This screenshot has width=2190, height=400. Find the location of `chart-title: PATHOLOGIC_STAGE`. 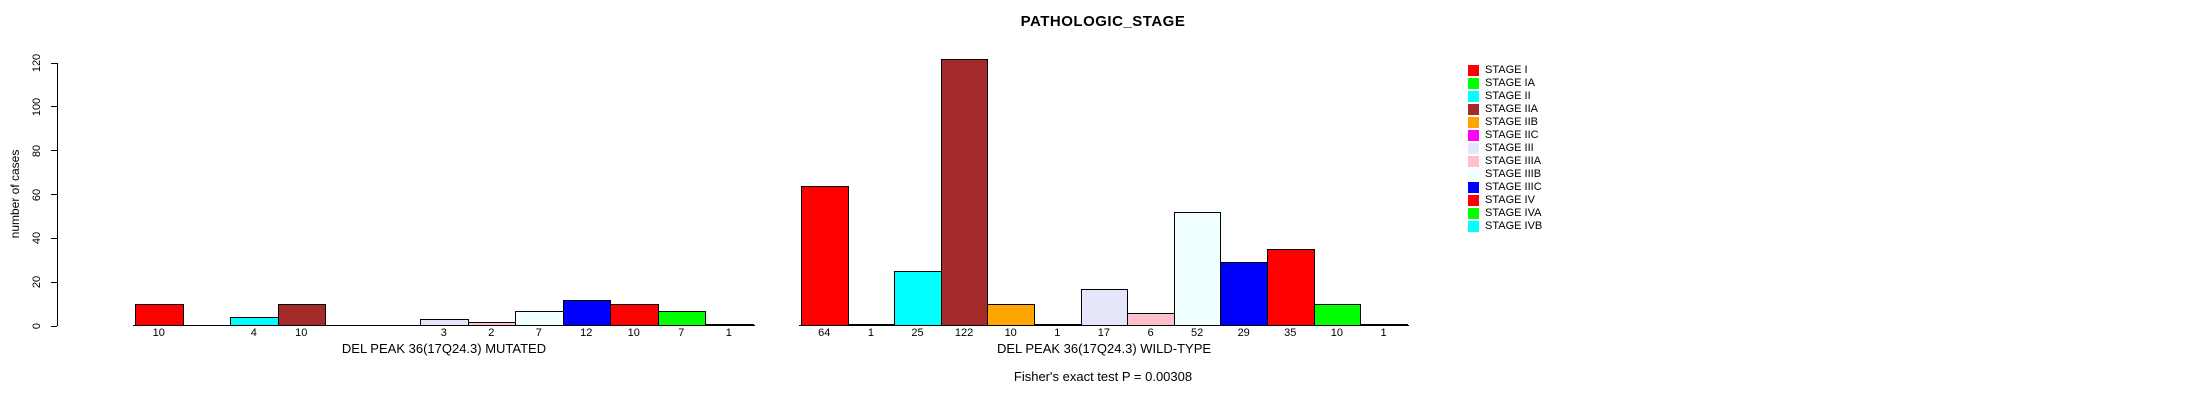

chart-title: PATHOLOGIC_STAGE is located at coordinates (1103, 21).